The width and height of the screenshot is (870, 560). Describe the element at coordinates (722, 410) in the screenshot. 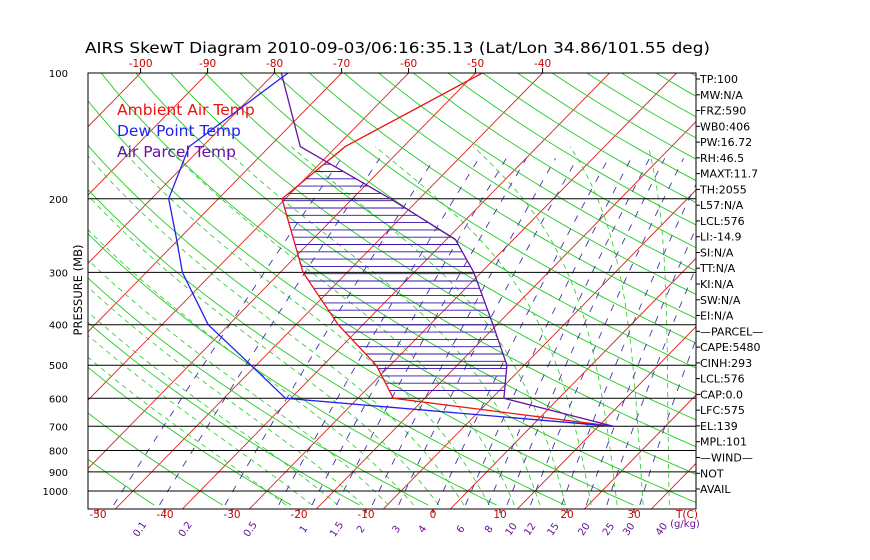

I see `index-label: LFC:575` at that location.